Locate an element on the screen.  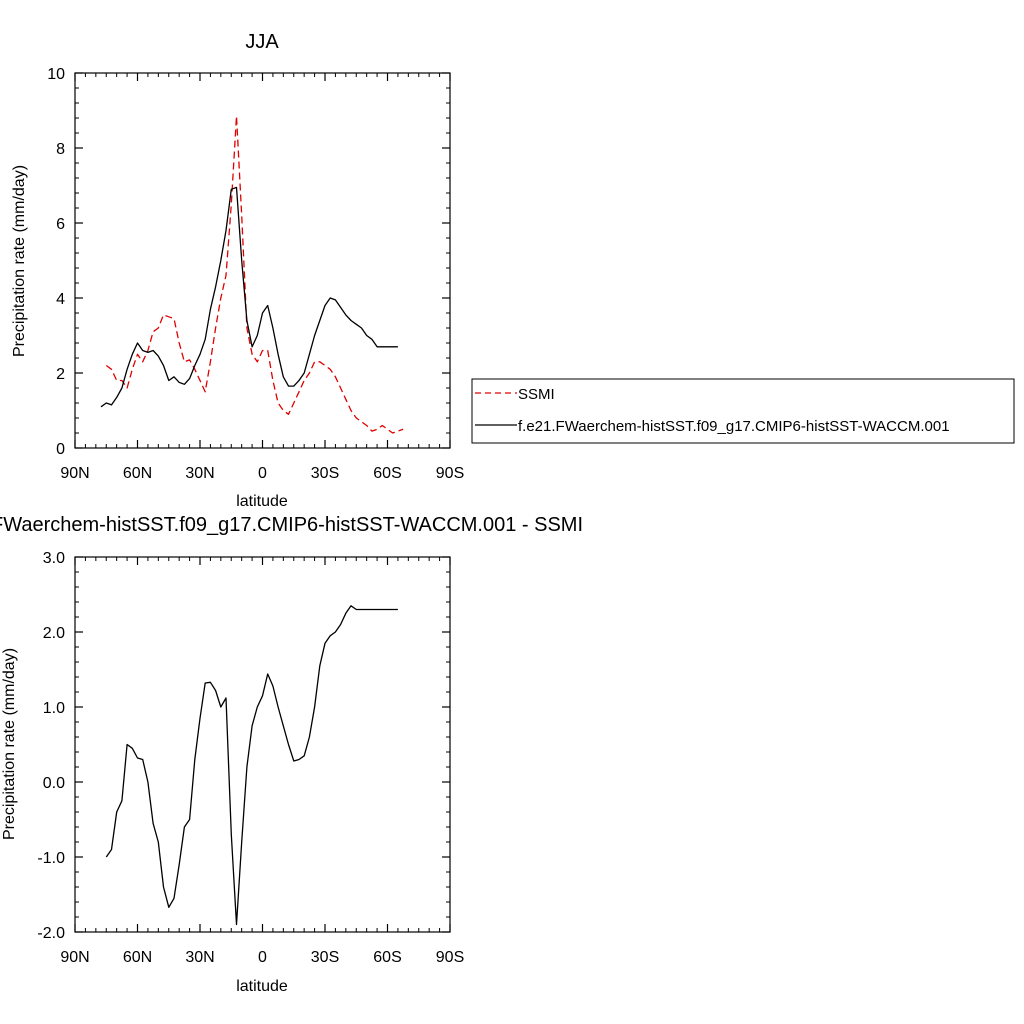
bottom-chart-ylabel: Precipitation rate (mm/day) is located at coordinates (9, 744).